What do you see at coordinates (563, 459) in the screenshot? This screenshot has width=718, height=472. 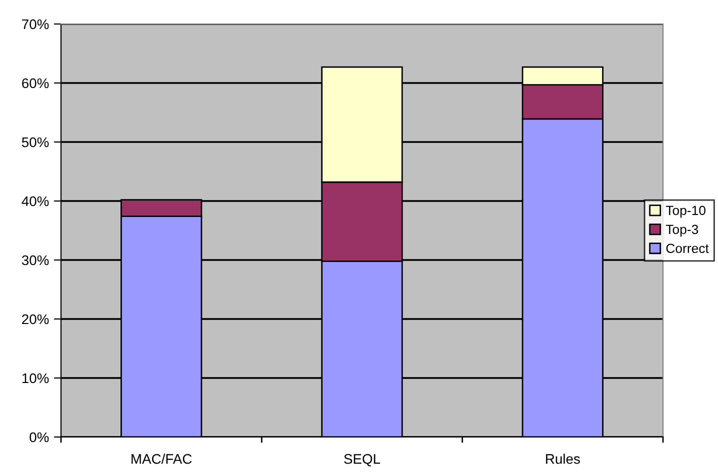 I see `x-tick-label: Rules` at bounding box center [563, 459].